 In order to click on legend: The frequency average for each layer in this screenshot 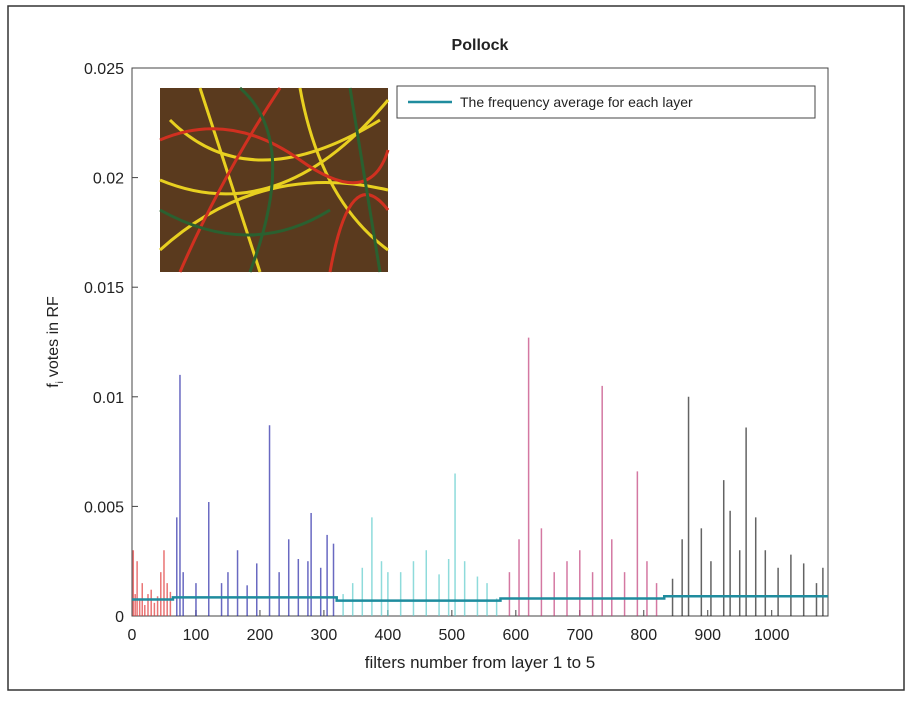, I will do `click(606, 102)`.